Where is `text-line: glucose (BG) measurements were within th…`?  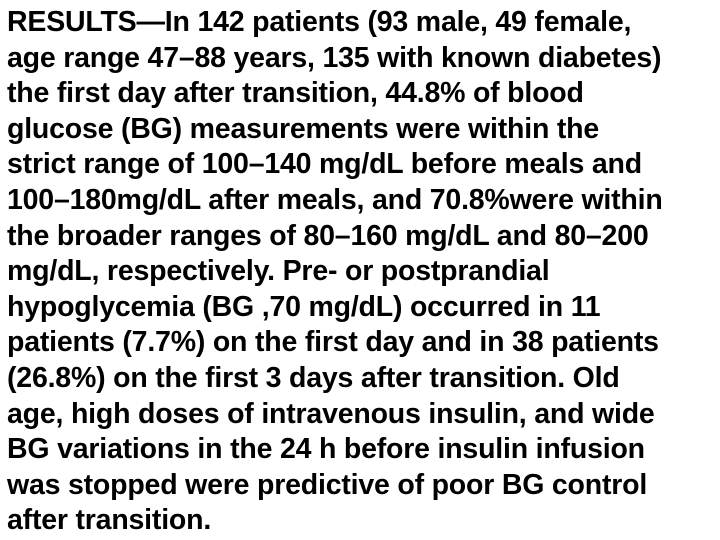
text-line: glucose (BG) measurements were within th… is located at coordinates (303, 128).